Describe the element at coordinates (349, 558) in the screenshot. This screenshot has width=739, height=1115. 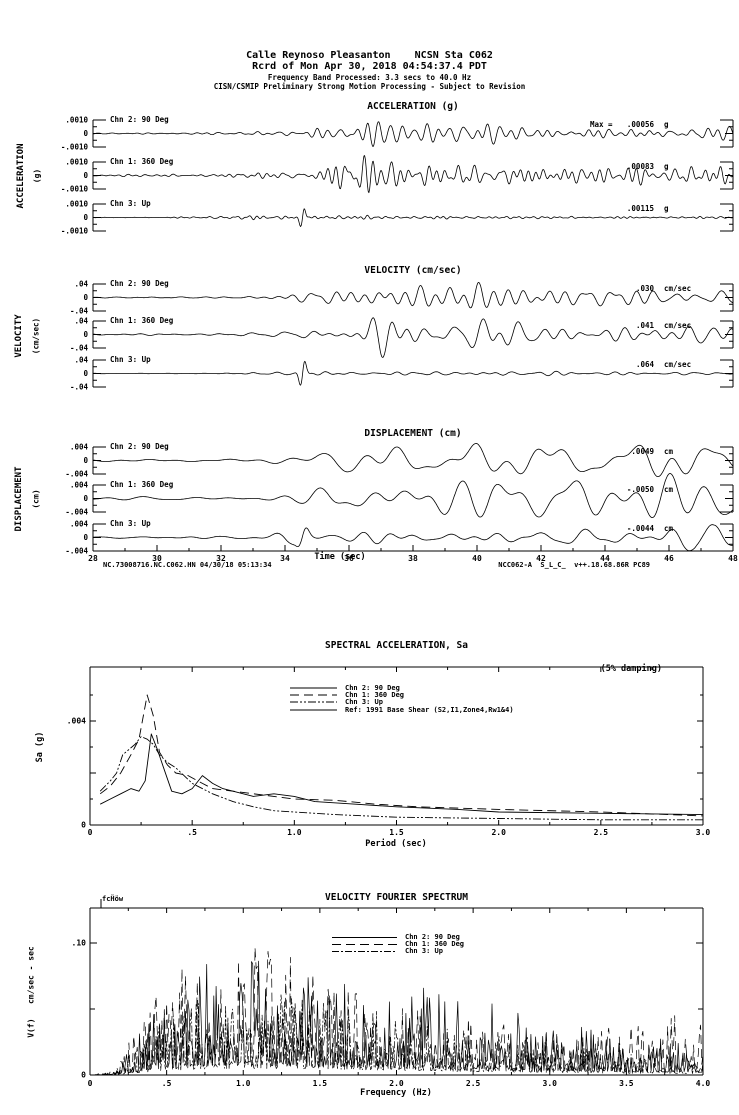
I see `svg-text: 36` at that location.